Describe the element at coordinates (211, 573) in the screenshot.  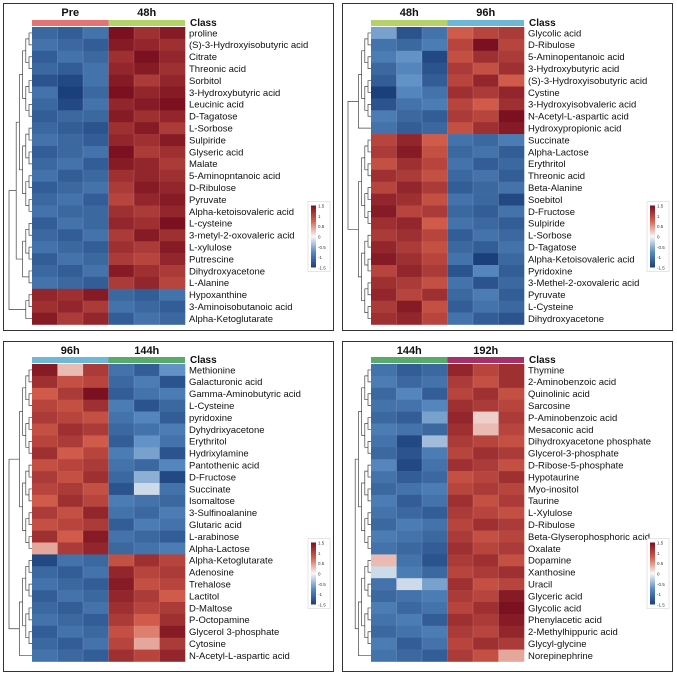
I see `row-label: Adenosine` at that location.